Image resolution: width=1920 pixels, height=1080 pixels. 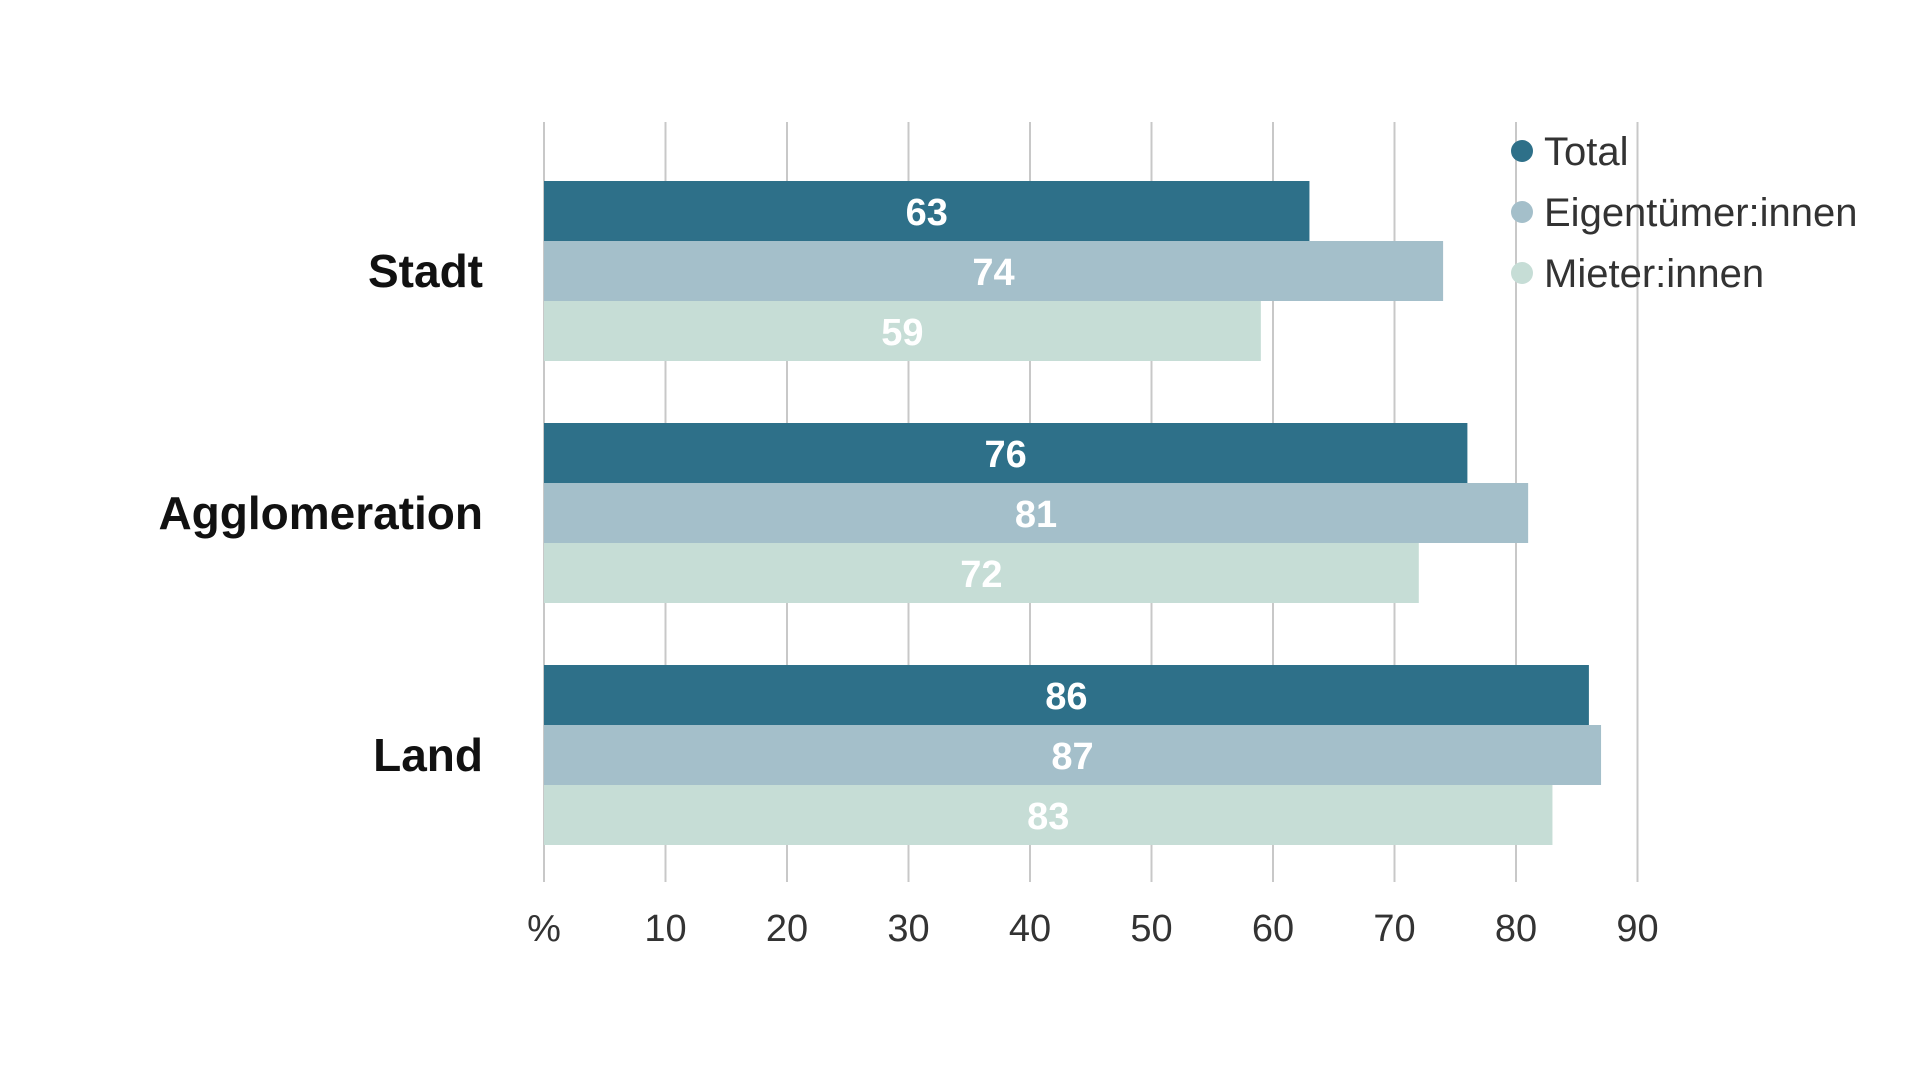 What do you see at coordinates (544, 929) in the screenshot?
I see `tick-label: %` at bounding box center [544, 929].